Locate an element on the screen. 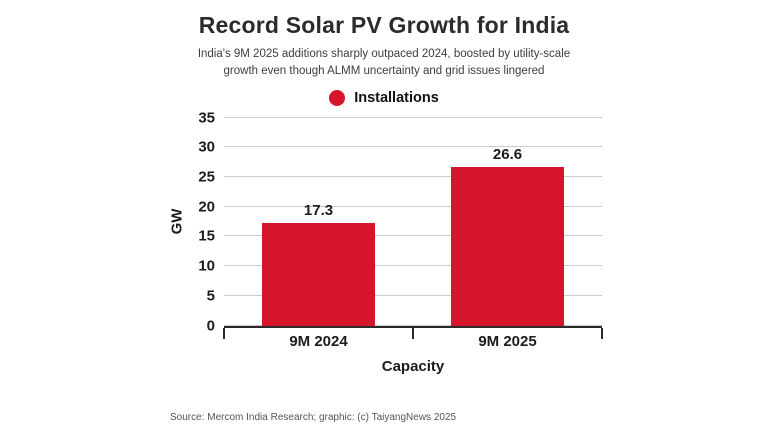 This screenshot has width=768, height=432. x-axis-band: 9M 2024 9M 2025 is located at coordinates (413, 338).